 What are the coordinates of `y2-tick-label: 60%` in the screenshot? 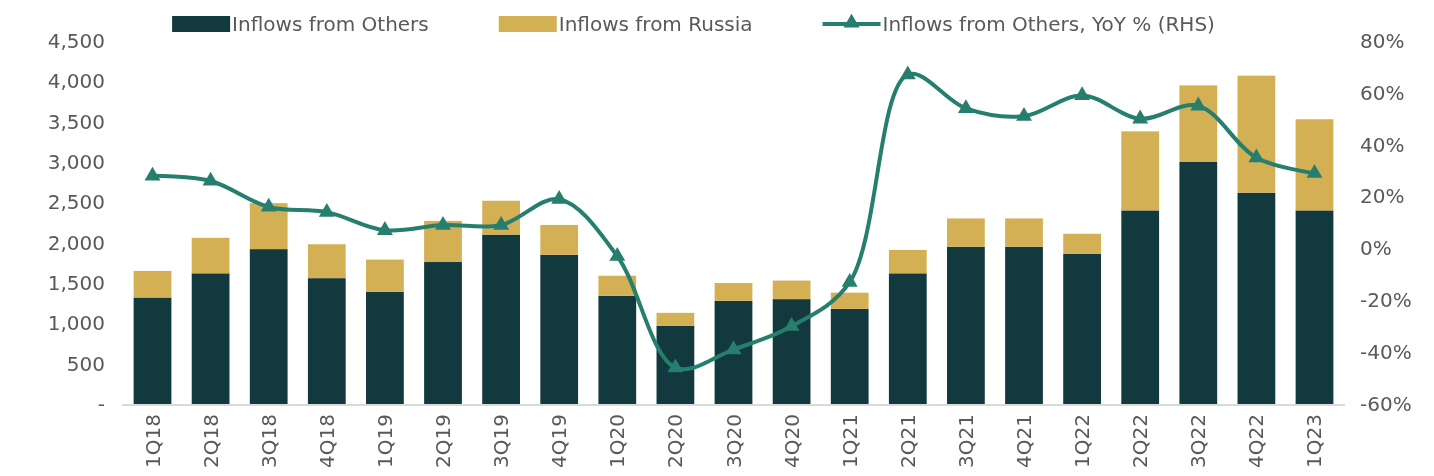 It's located at (1382, 92).